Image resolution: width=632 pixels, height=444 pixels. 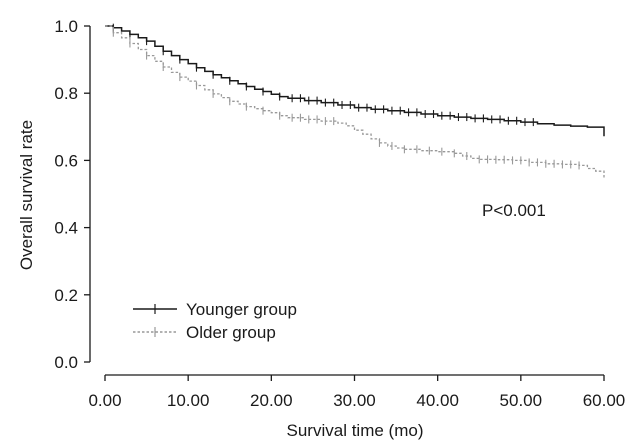 What do you see at coordinates (271, 400) in the screenshot?
I see `x-tick-label: 20.00` at bounding box center [271, 400].